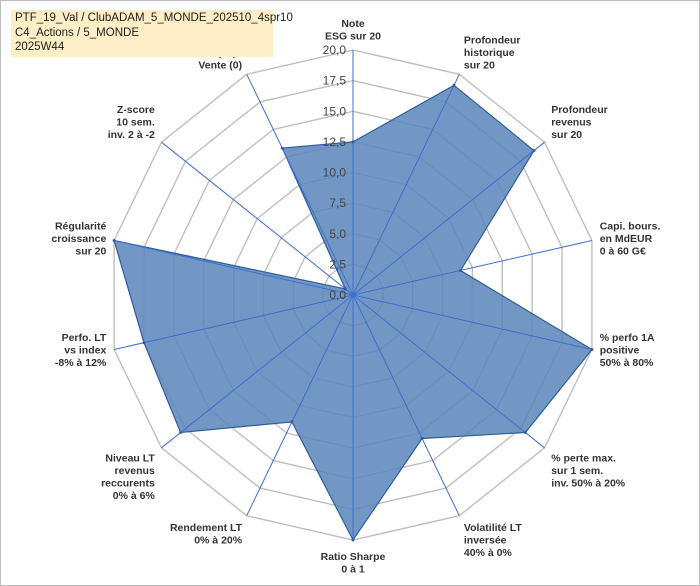 The width and height of the screenshot is (700, 586). I want to click on tick-label-0: 0,0, so click(337, 295).